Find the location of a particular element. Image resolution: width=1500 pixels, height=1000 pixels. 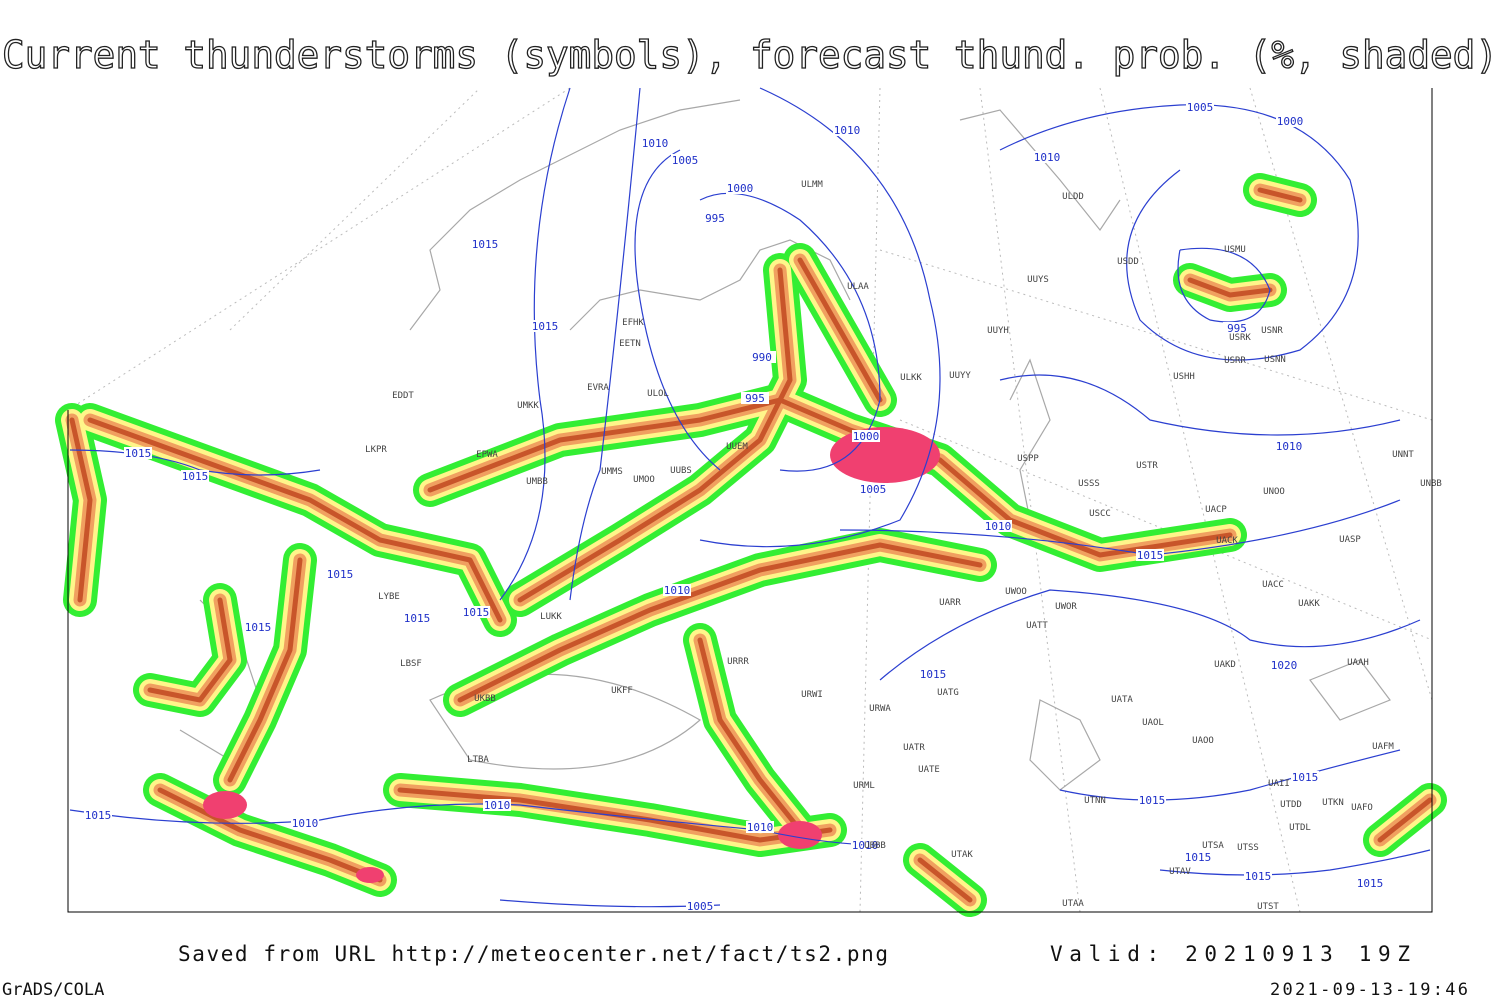

station-code: UAAH is located at coordinates (1358, 663).